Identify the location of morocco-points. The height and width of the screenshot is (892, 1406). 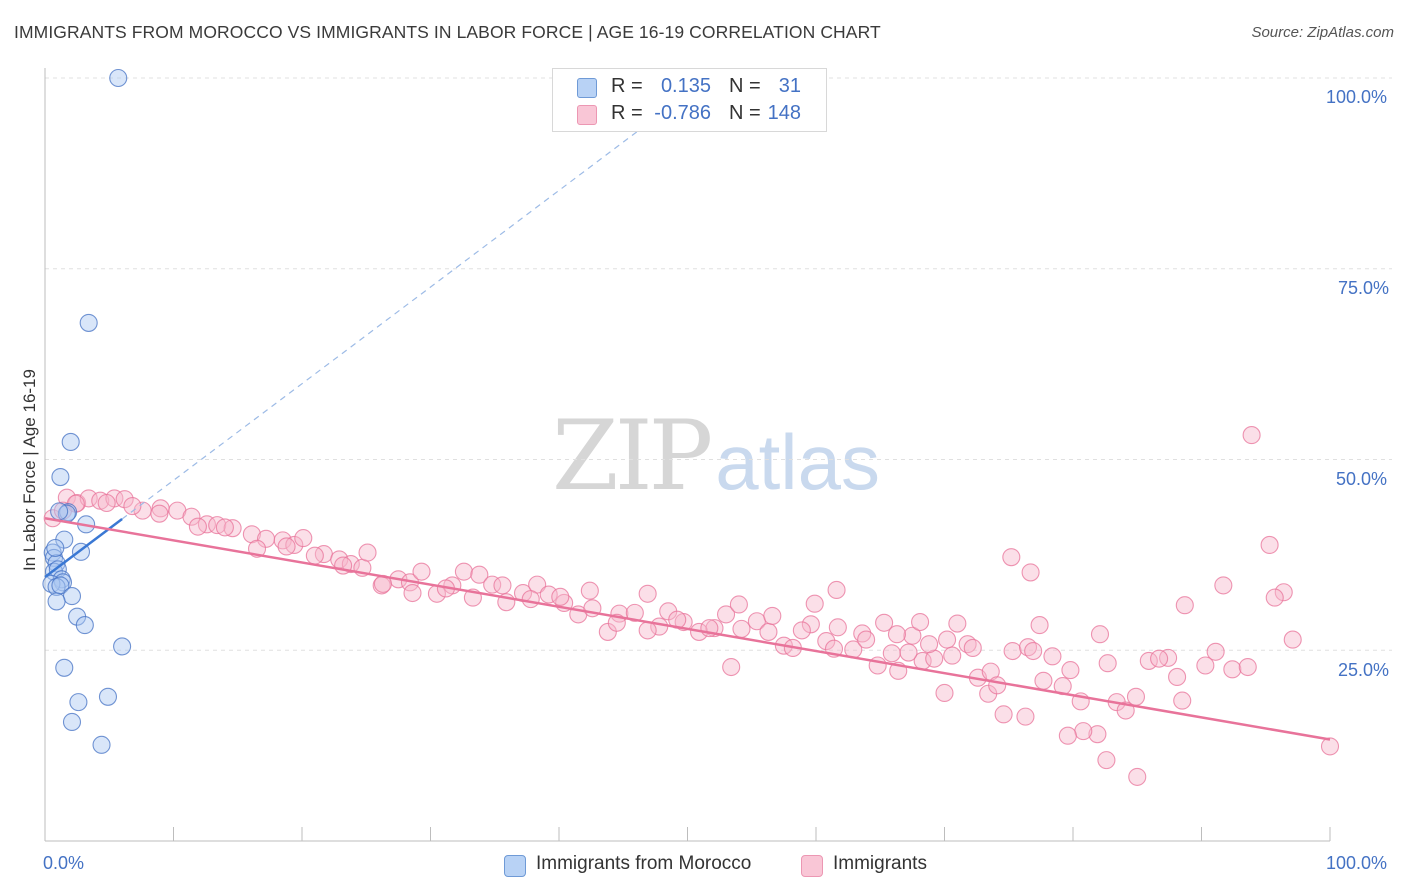
(87, 411).